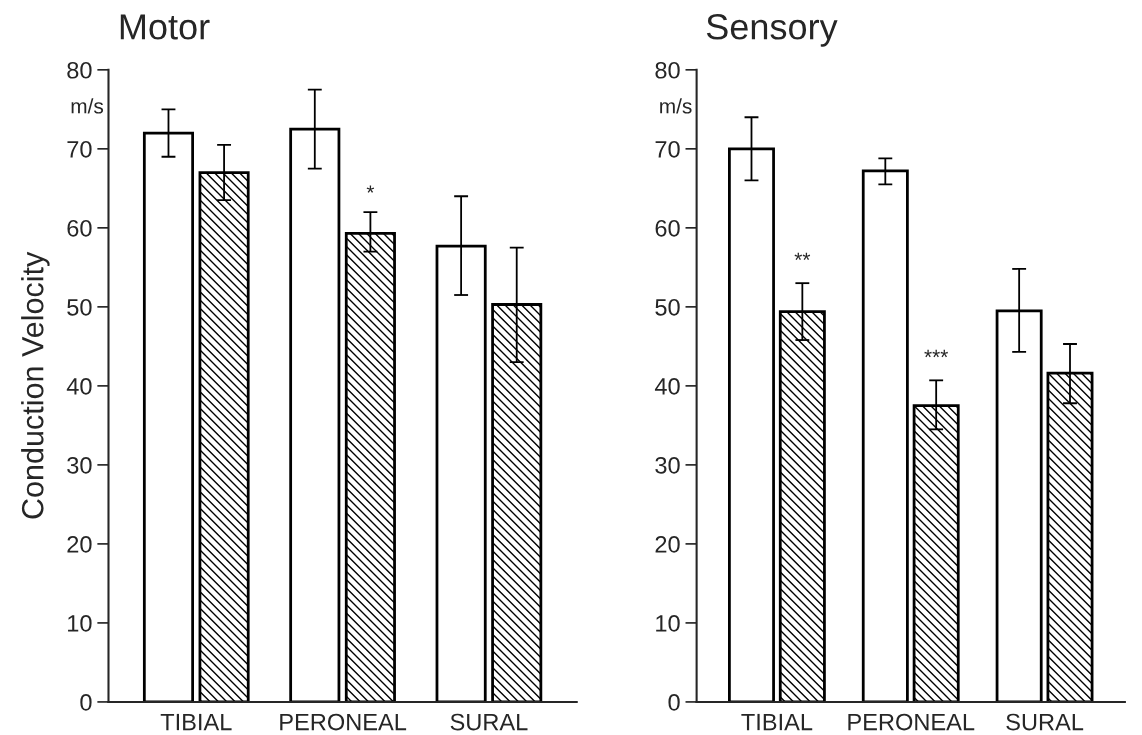 This screenshot has height=735, width=1142. What do you see at coordinates (35, 385) in the screenshot?
I see `y-axis-title: Conduction Velocity` at bounding box center [35, 385].